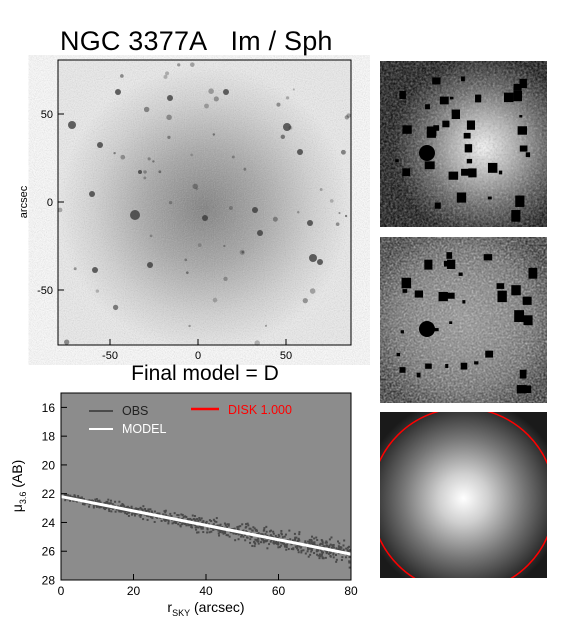  Describe the element at coordinates (205, 608) in the screenshot. I see `x-axis-label: rSKY (arcsec)` at that location.